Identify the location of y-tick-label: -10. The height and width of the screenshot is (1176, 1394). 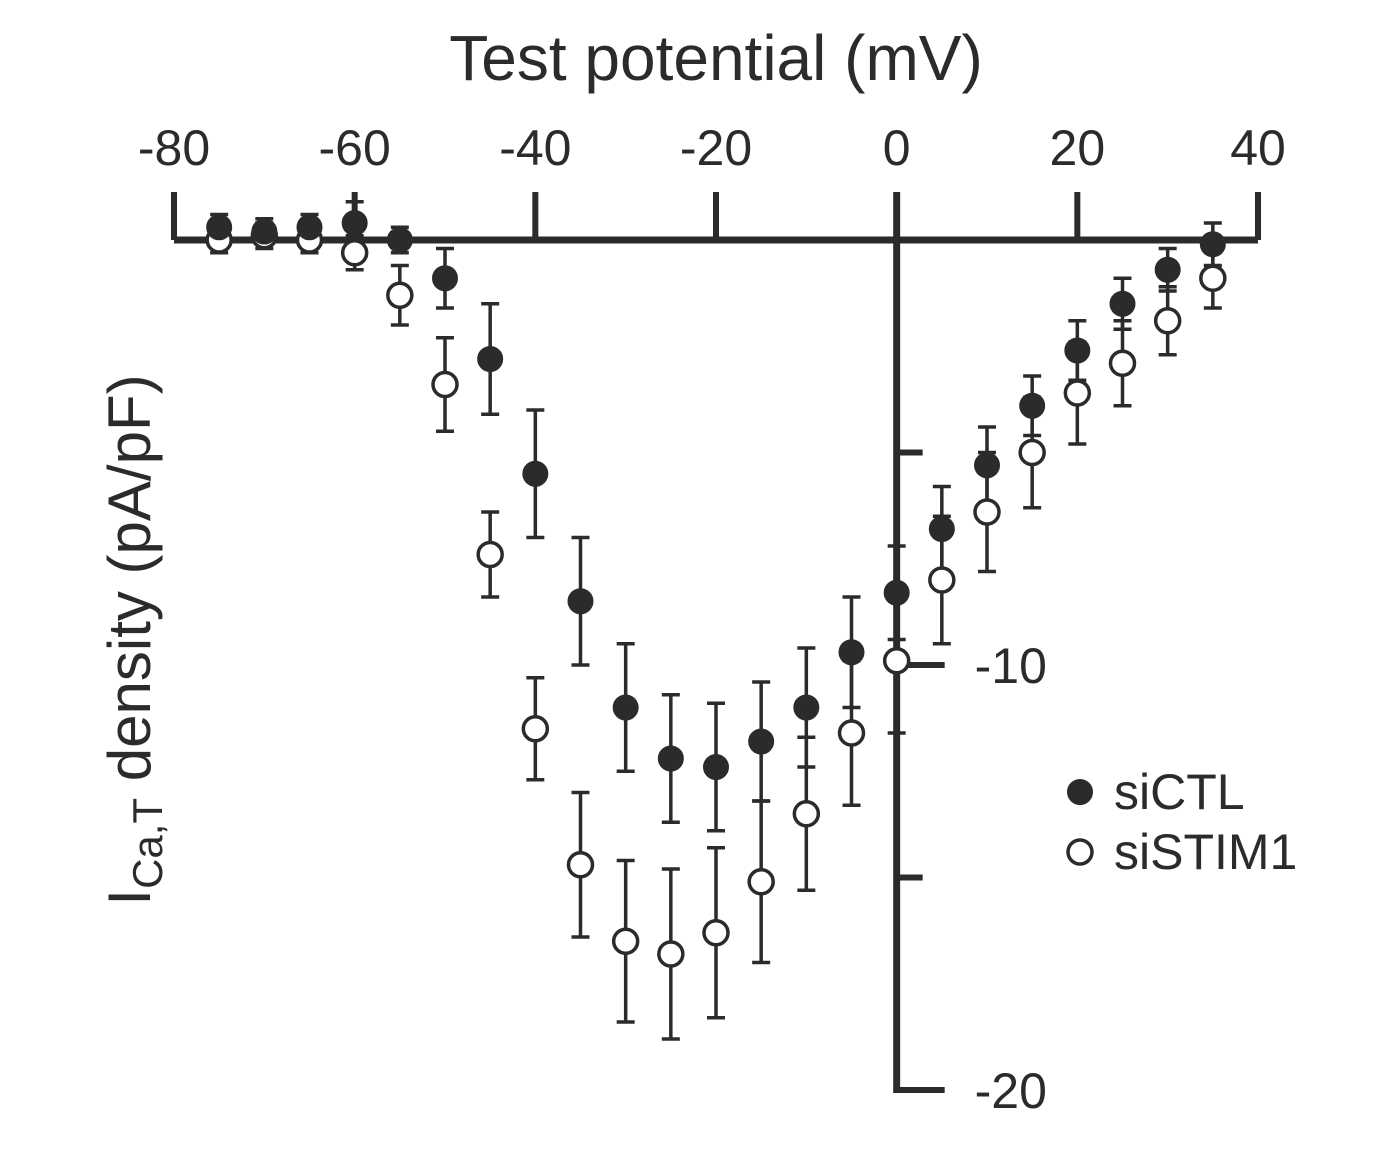
(1011, 666).